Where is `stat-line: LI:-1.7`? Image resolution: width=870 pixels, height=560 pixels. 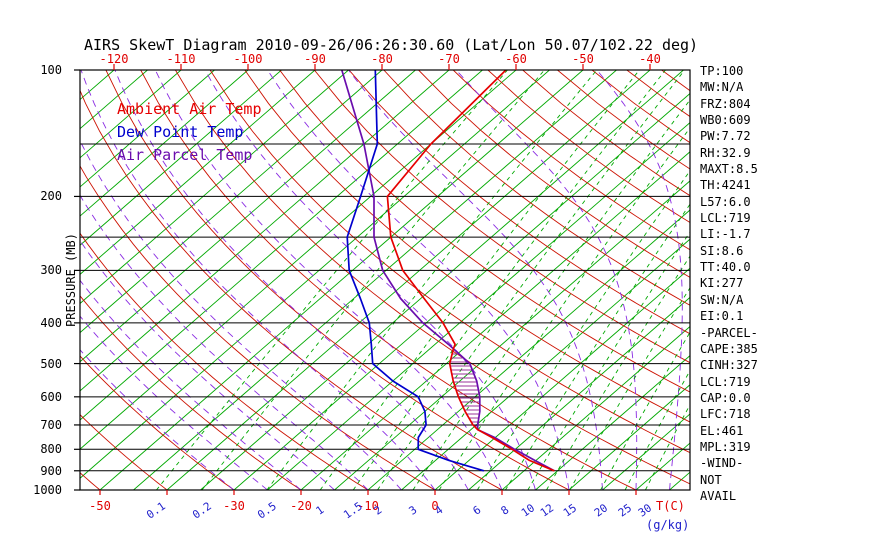 stat-line: LI:-1.7 is located at coordinates (725, 234).